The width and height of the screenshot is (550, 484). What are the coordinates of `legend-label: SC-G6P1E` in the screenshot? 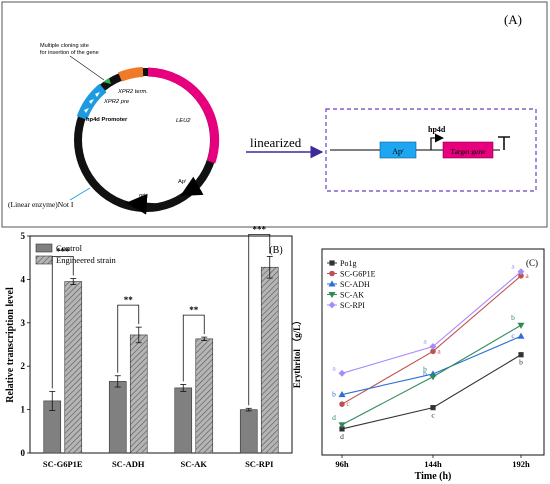 It's located at (358, 274).